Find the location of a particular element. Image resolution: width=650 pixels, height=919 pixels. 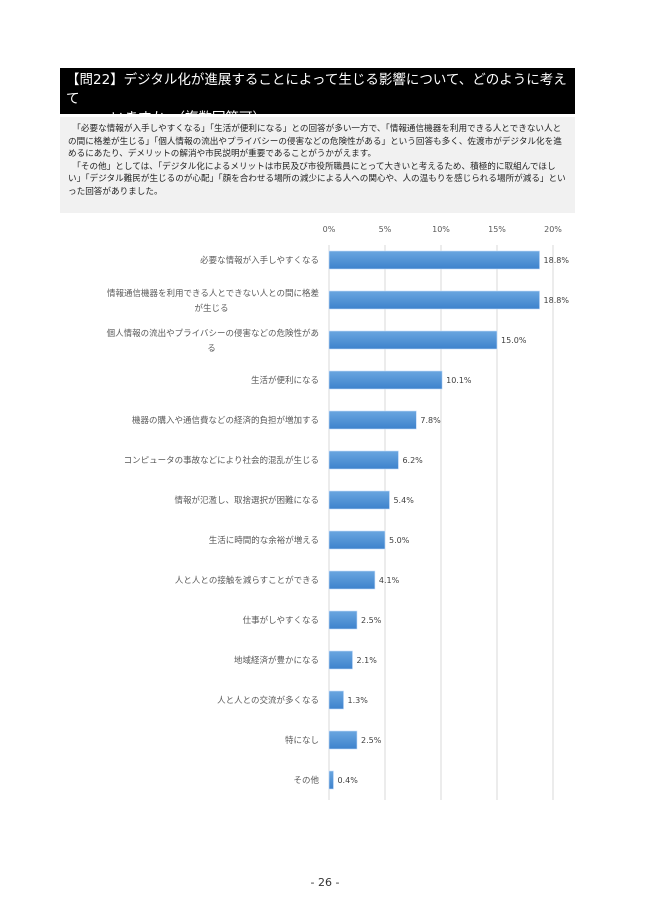

category-label: 人と人との交流が多くなる is located at coordinates (268, 700).